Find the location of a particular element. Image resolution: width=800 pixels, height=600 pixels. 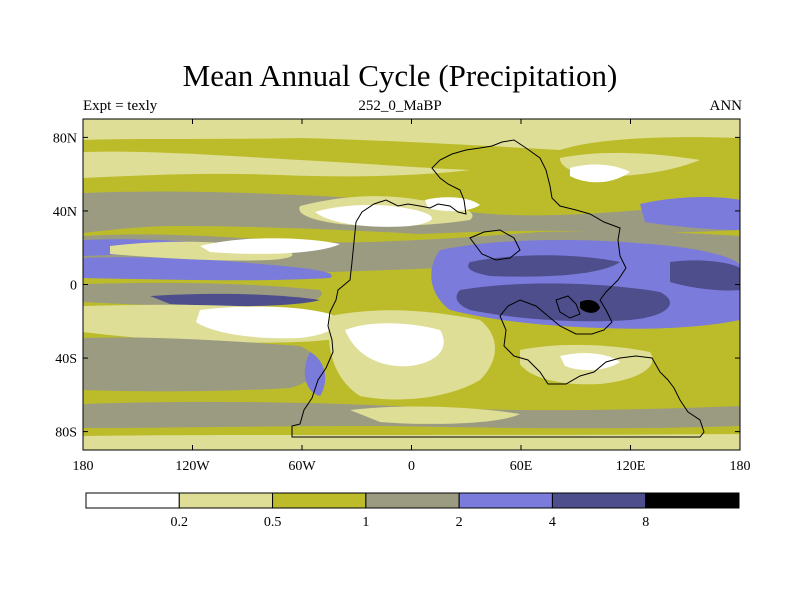

field-wet-pacific-north is located at coordinates (690, 213).